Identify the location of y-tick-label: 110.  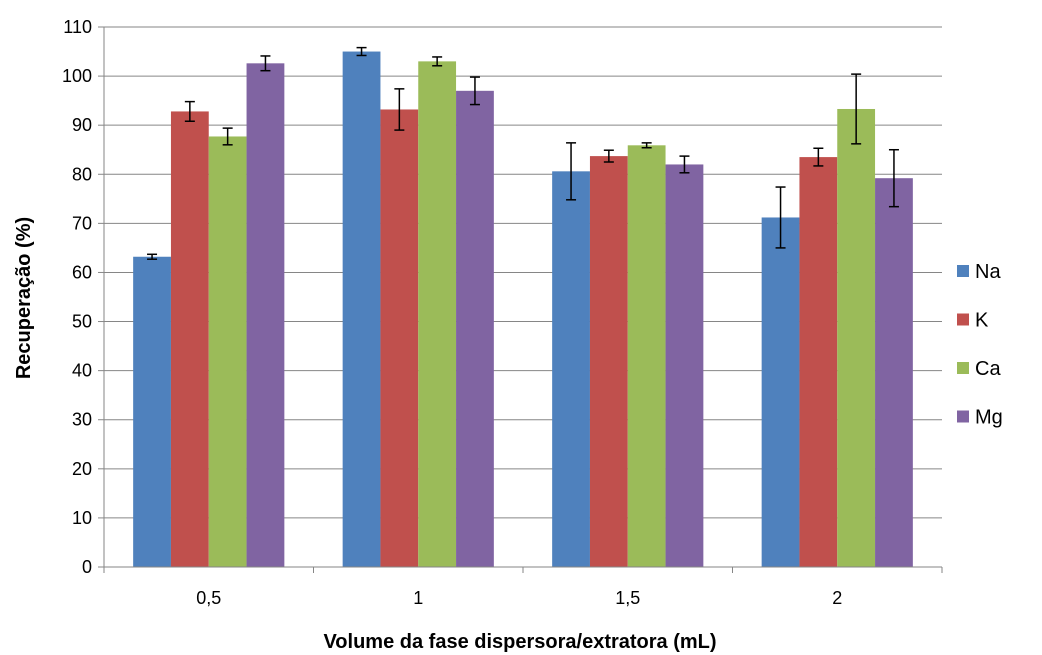
(77, 27).